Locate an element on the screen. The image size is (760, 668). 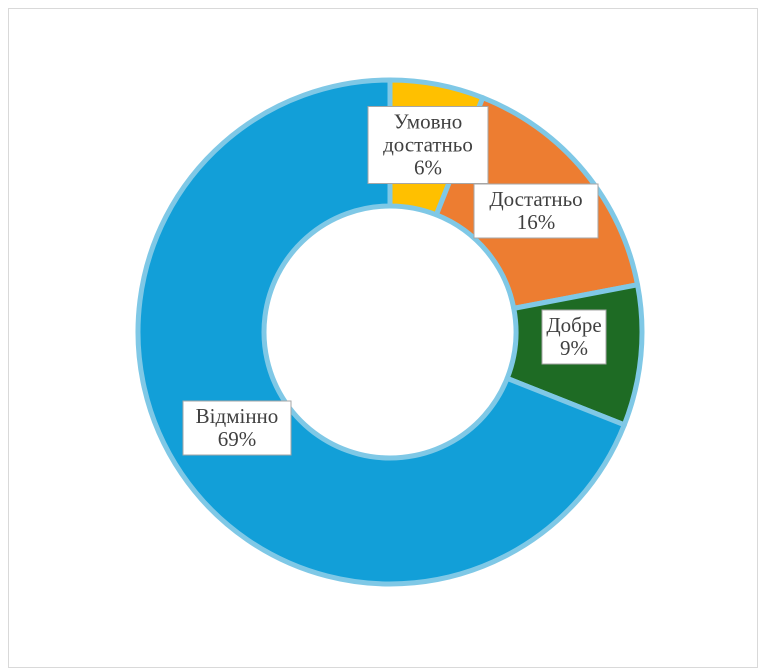
data-label-category: Добре is located at coordinates (573, 325).